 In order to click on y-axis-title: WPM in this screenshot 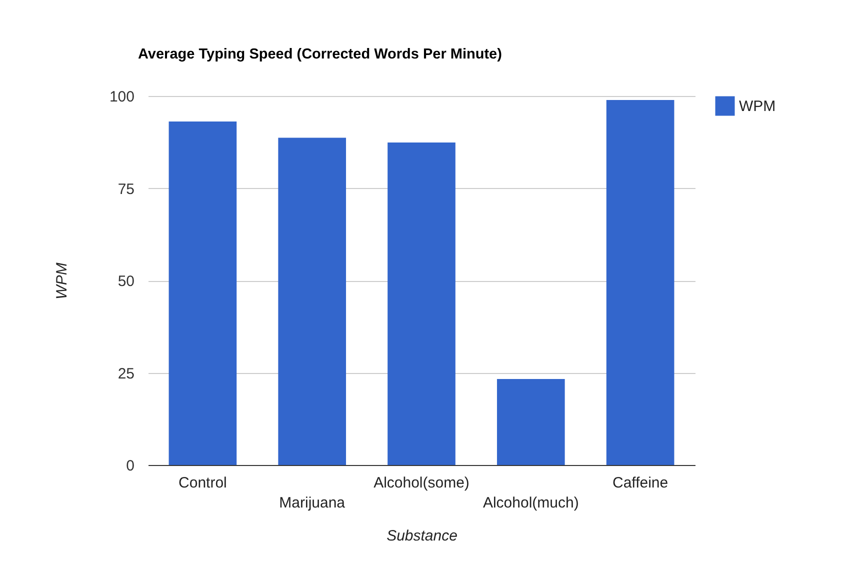, I will do `click(61, 281)`.